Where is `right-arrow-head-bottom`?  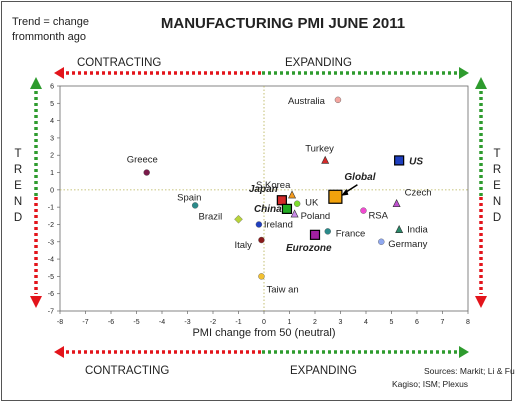 right-arrow-head-bottom is located at coordinates (464, 352).